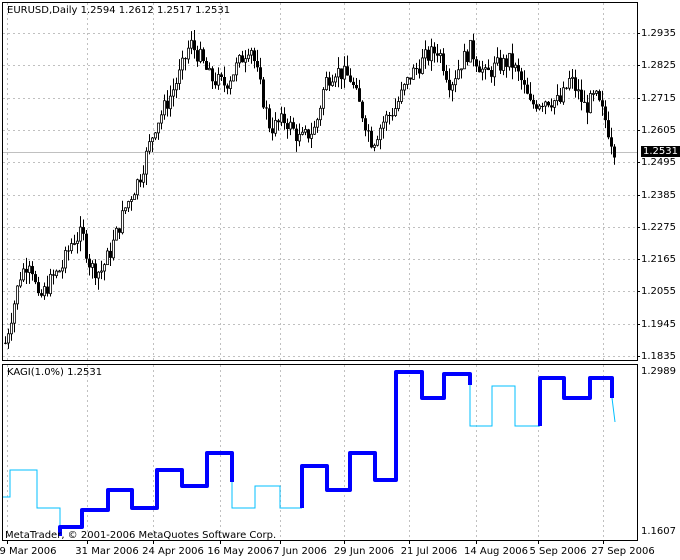 Image resolution: width=680 pixels, height=560 pixels. Describe the element at coordinates (55, 372) in the screenshot. I see `indicator-header: KAGI(1.0%) 1.2531` at that location.